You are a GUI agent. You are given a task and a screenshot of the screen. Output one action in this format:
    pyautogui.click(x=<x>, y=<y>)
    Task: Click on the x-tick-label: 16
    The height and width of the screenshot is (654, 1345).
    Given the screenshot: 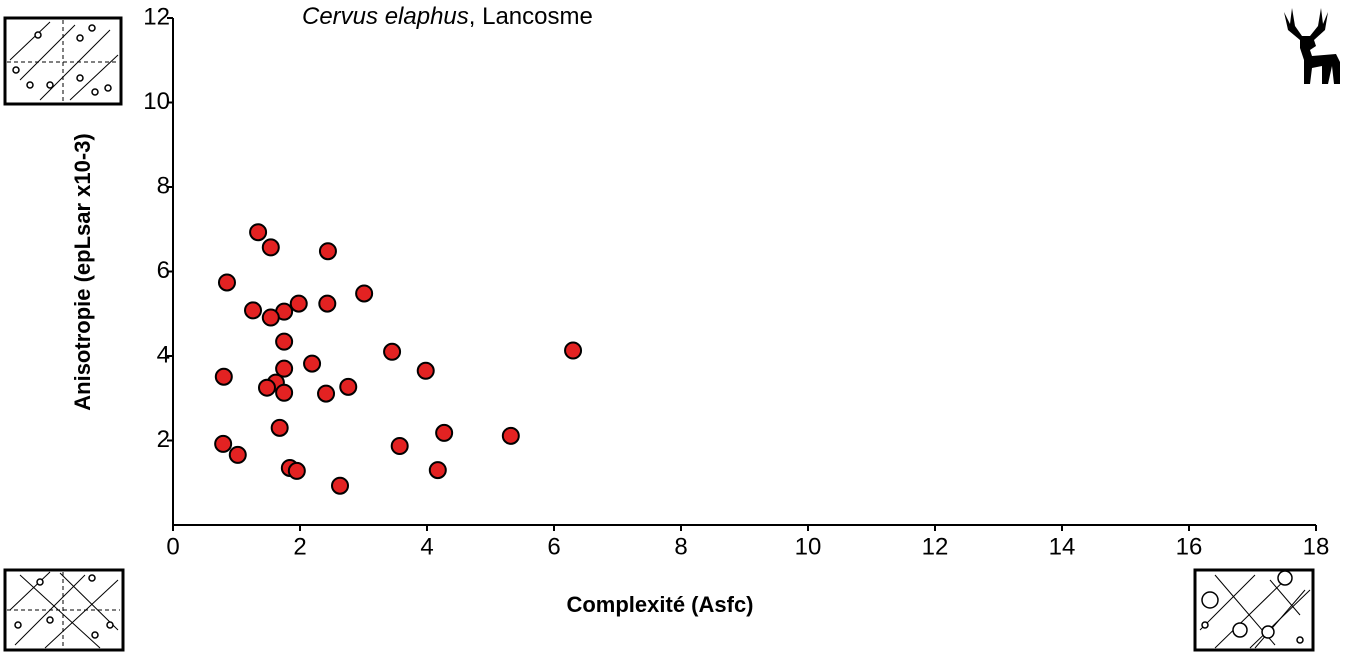 What is the action you would take?
    pyautogui.click(x=1189, y=546)
    